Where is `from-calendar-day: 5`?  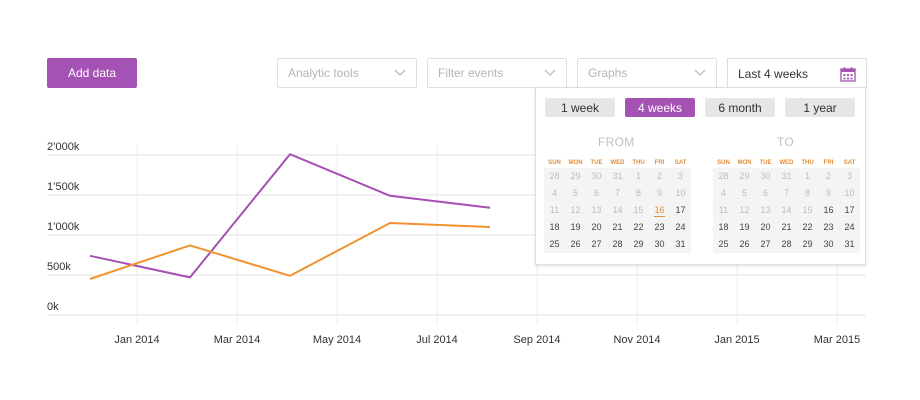
from-calendar-day: 5 is located at coordinates (575, 193).